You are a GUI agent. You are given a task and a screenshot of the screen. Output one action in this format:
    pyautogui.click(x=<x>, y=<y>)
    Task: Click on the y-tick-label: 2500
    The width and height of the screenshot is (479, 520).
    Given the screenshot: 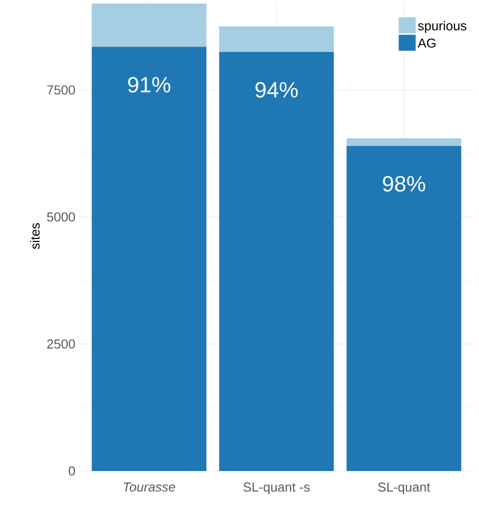 What is the action you would take?
    pyautogui.click(x=61, y=344)
    